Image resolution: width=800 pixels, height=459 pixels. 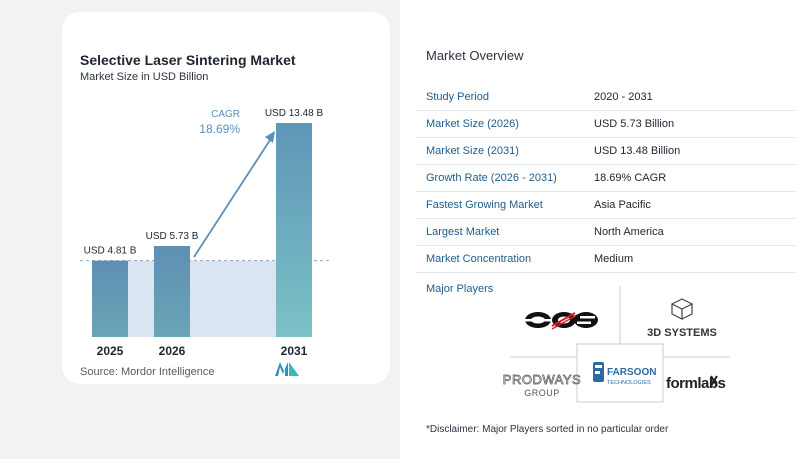 What do you see at coordinates (634, 124) in the screenshot?
I see `overview-value: USD 5.73 Billion` at bounding box center [634, 124].